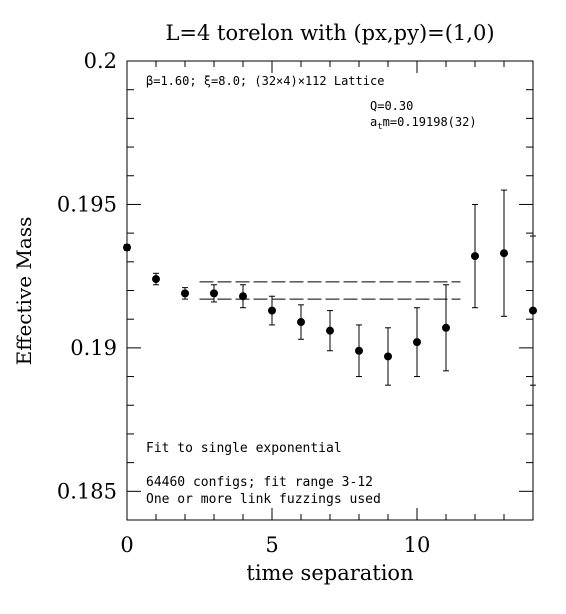 The image size is (566, 614). What do you see at coordinates (391, 106) in the screenshot?
I see `q-annotation: Q=0.30` at bounding box center [391, 106].